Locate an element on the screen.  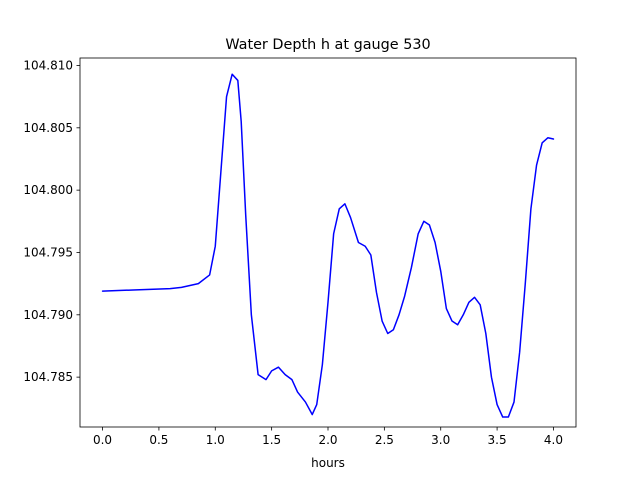
y-tick-label: 104.805 is located at coordinates (48, 128).